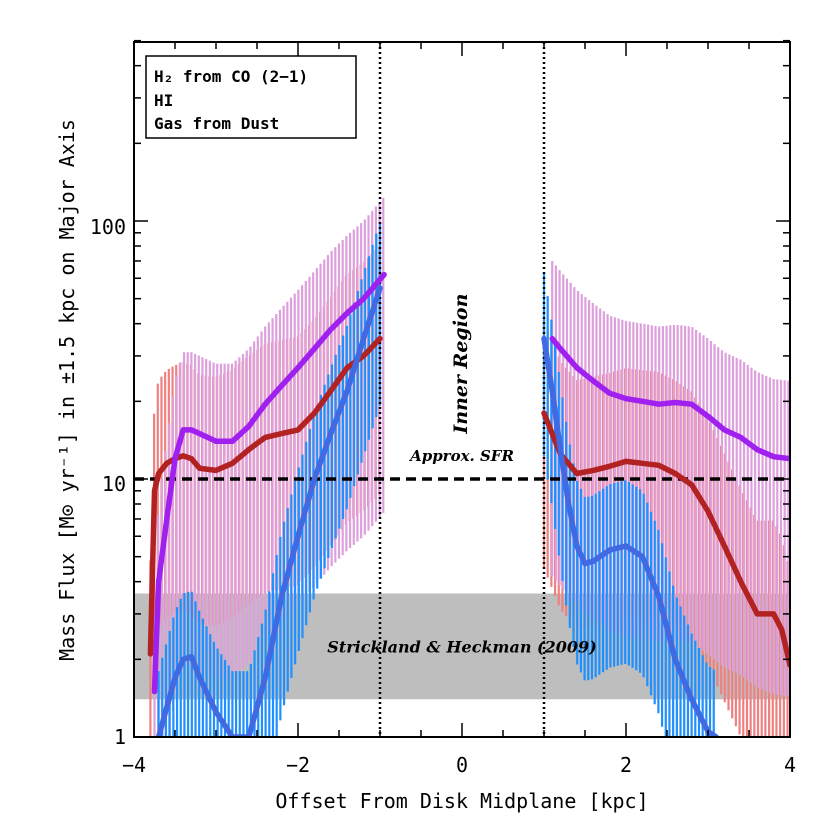 The image size is (830, 830). I want to click on legend-entry-dust: Gas from Dust, so click(216, 123).